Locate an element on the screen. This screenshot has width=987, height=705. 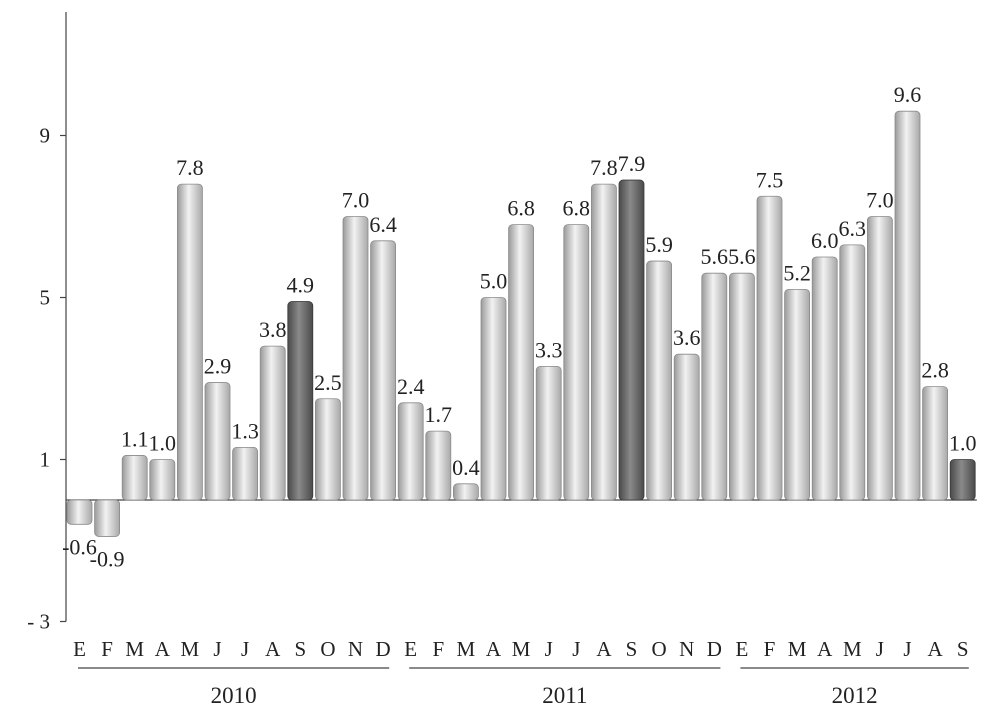
bar-value-label: 1.7 is located at coordinates (439, 414).